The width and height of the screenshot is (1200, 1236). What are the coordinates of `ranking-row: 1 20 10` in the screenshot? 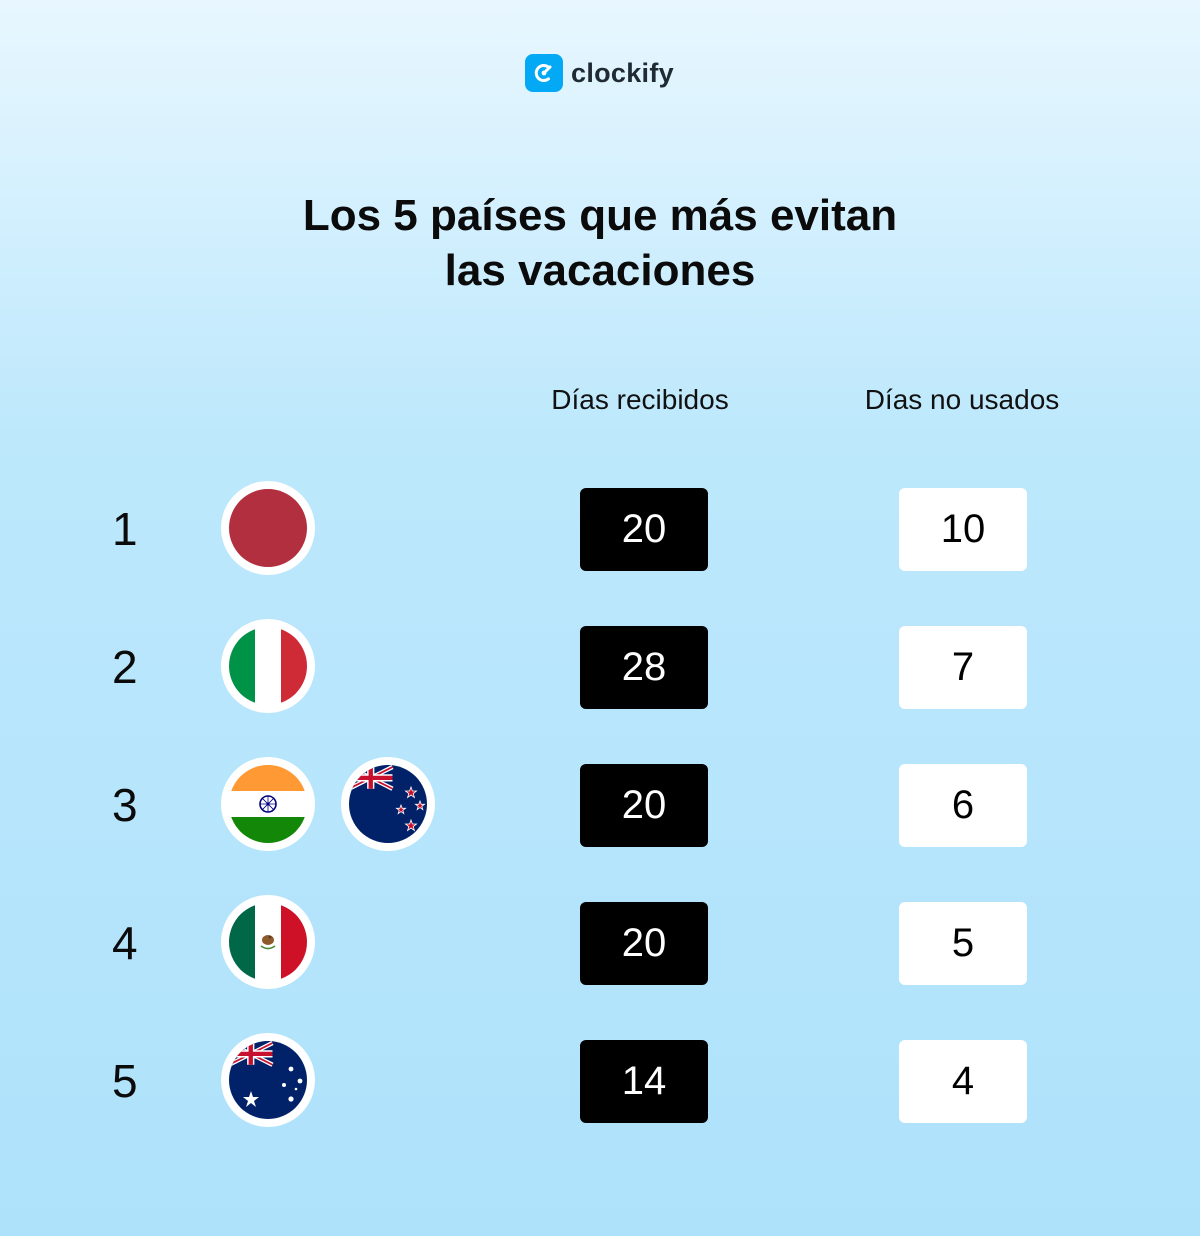 It's located at (600, 529).